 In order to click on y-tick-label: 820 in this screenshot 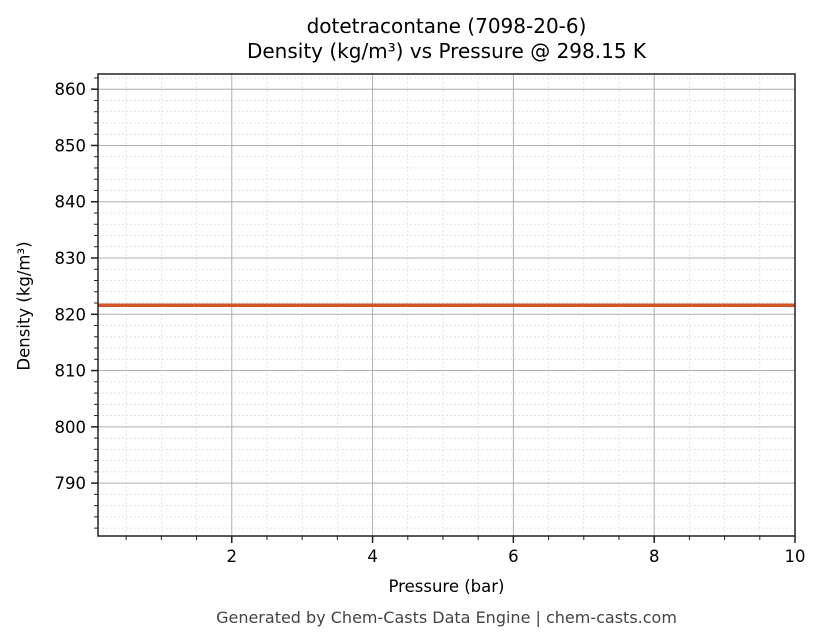, I will do `click(71, 314)`.